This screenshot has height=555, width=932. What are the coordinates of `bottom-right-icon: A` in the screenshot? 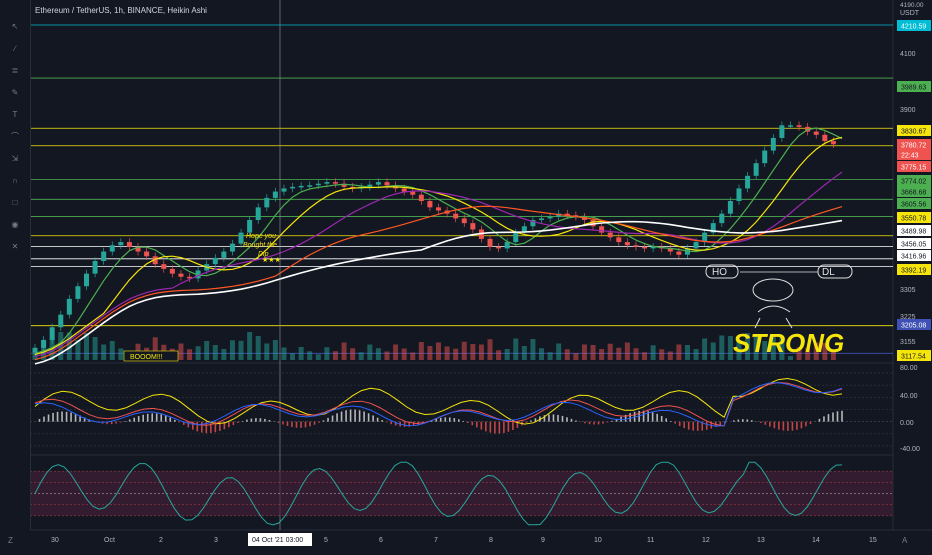 It's located at (904, 540).